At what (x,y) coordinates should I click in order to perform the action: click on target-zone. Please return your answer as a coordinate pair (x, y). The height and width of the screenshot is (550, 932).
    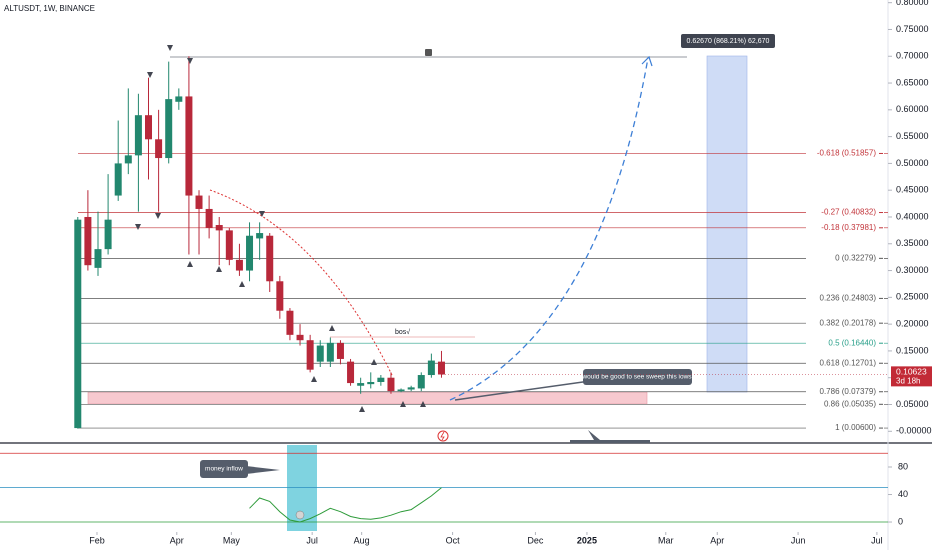
    Looking at the image, I should click on (727, 224).